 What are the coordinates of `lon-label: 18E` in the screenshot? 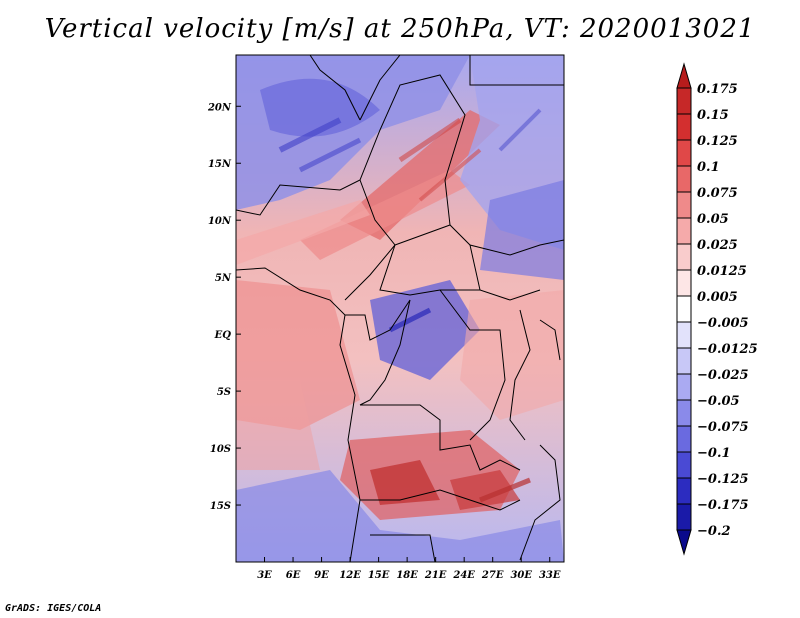 It's located at (407, 575).